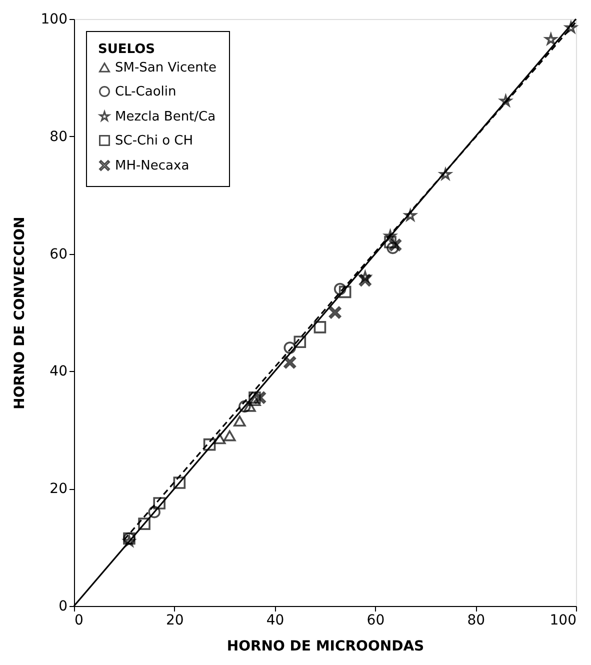 This screenshot has width=591, height=665. Describe the element at coordinates (275, 620) in the screenshot. I see `x-tick-label: 40` at that location.